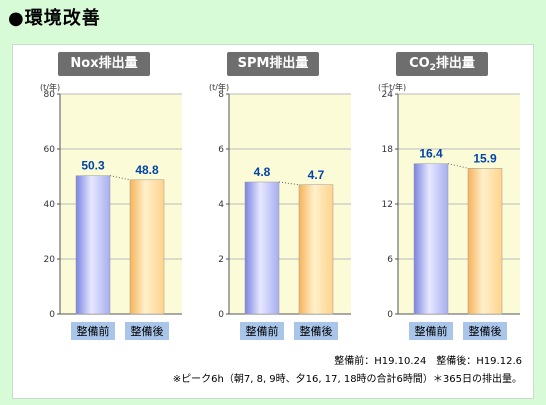  Describe the element at coordinates (54, 18) in the screenshot. I see `page-title: ●環境改善` at that location.